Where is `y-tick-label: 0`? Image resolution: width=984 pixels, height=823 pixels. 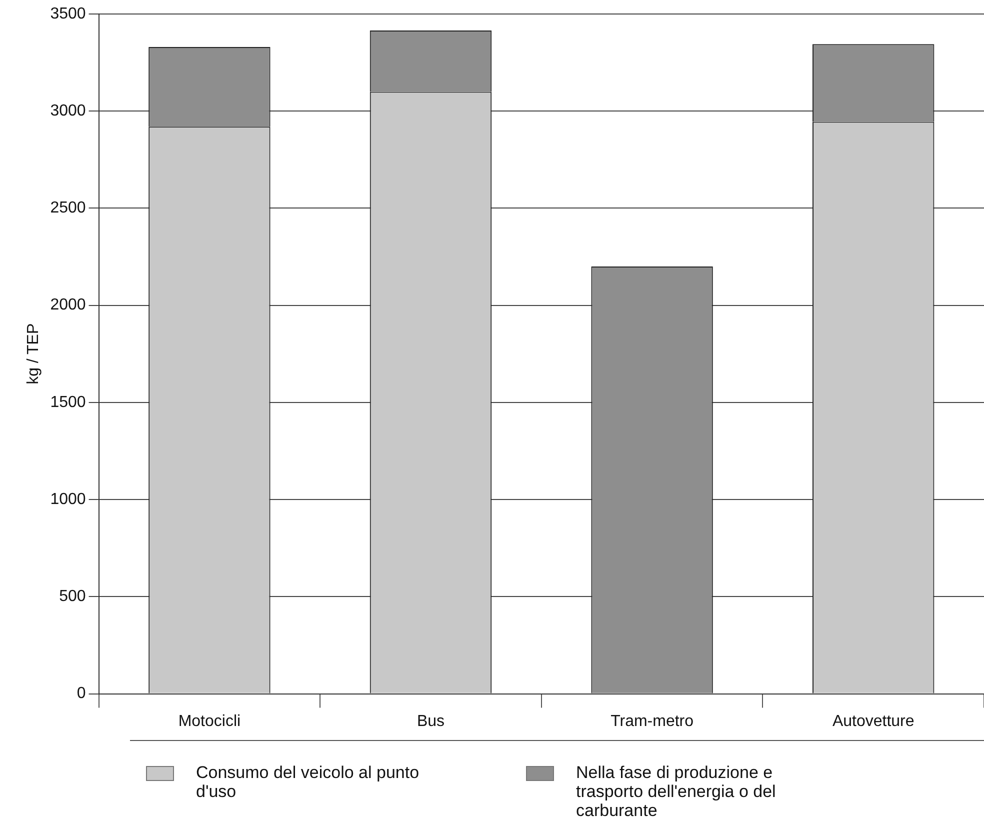
y-tick-label: 0 is located at coordinates (81, 693).